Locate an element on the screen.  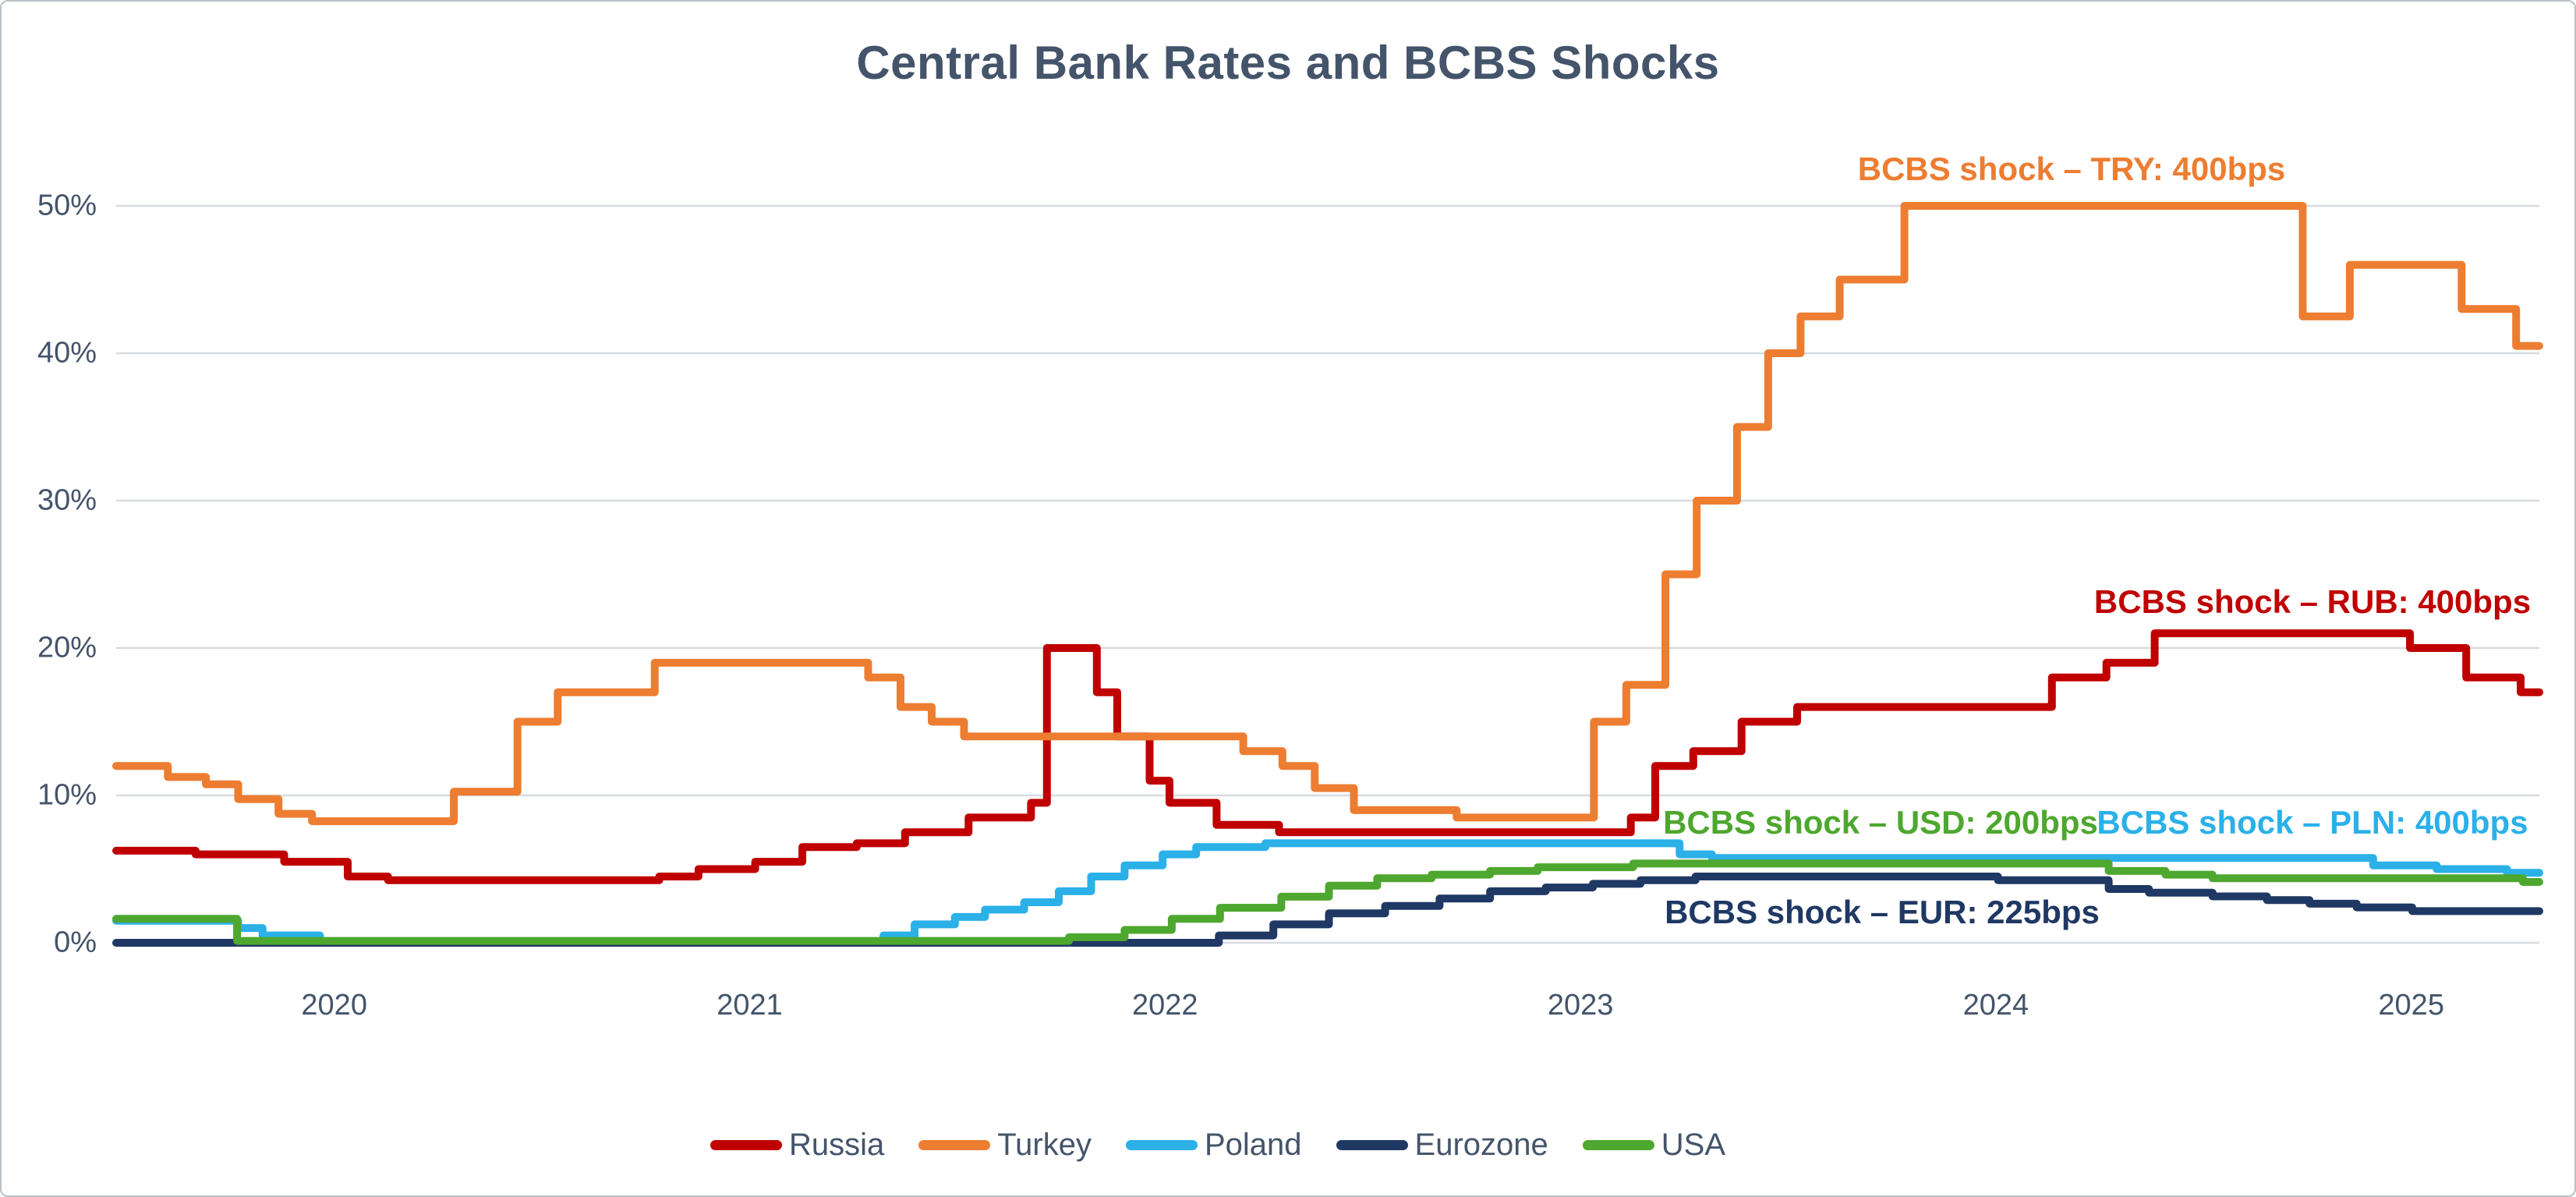
annotation-try: BCBS shock – TRY: 400bps is located at coordinates (2071, 169).